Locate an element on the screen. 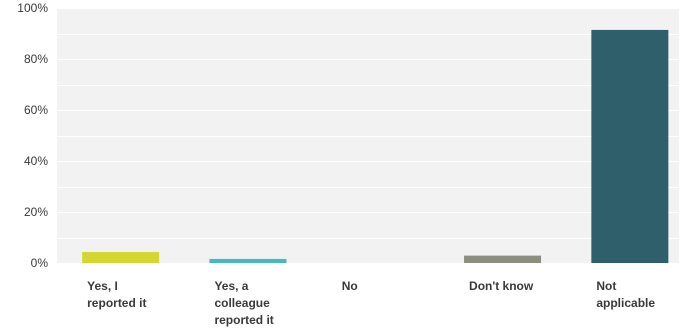 The image size is (681, 334). x-tick-label: Don't know is located at coordinates (501, 286).